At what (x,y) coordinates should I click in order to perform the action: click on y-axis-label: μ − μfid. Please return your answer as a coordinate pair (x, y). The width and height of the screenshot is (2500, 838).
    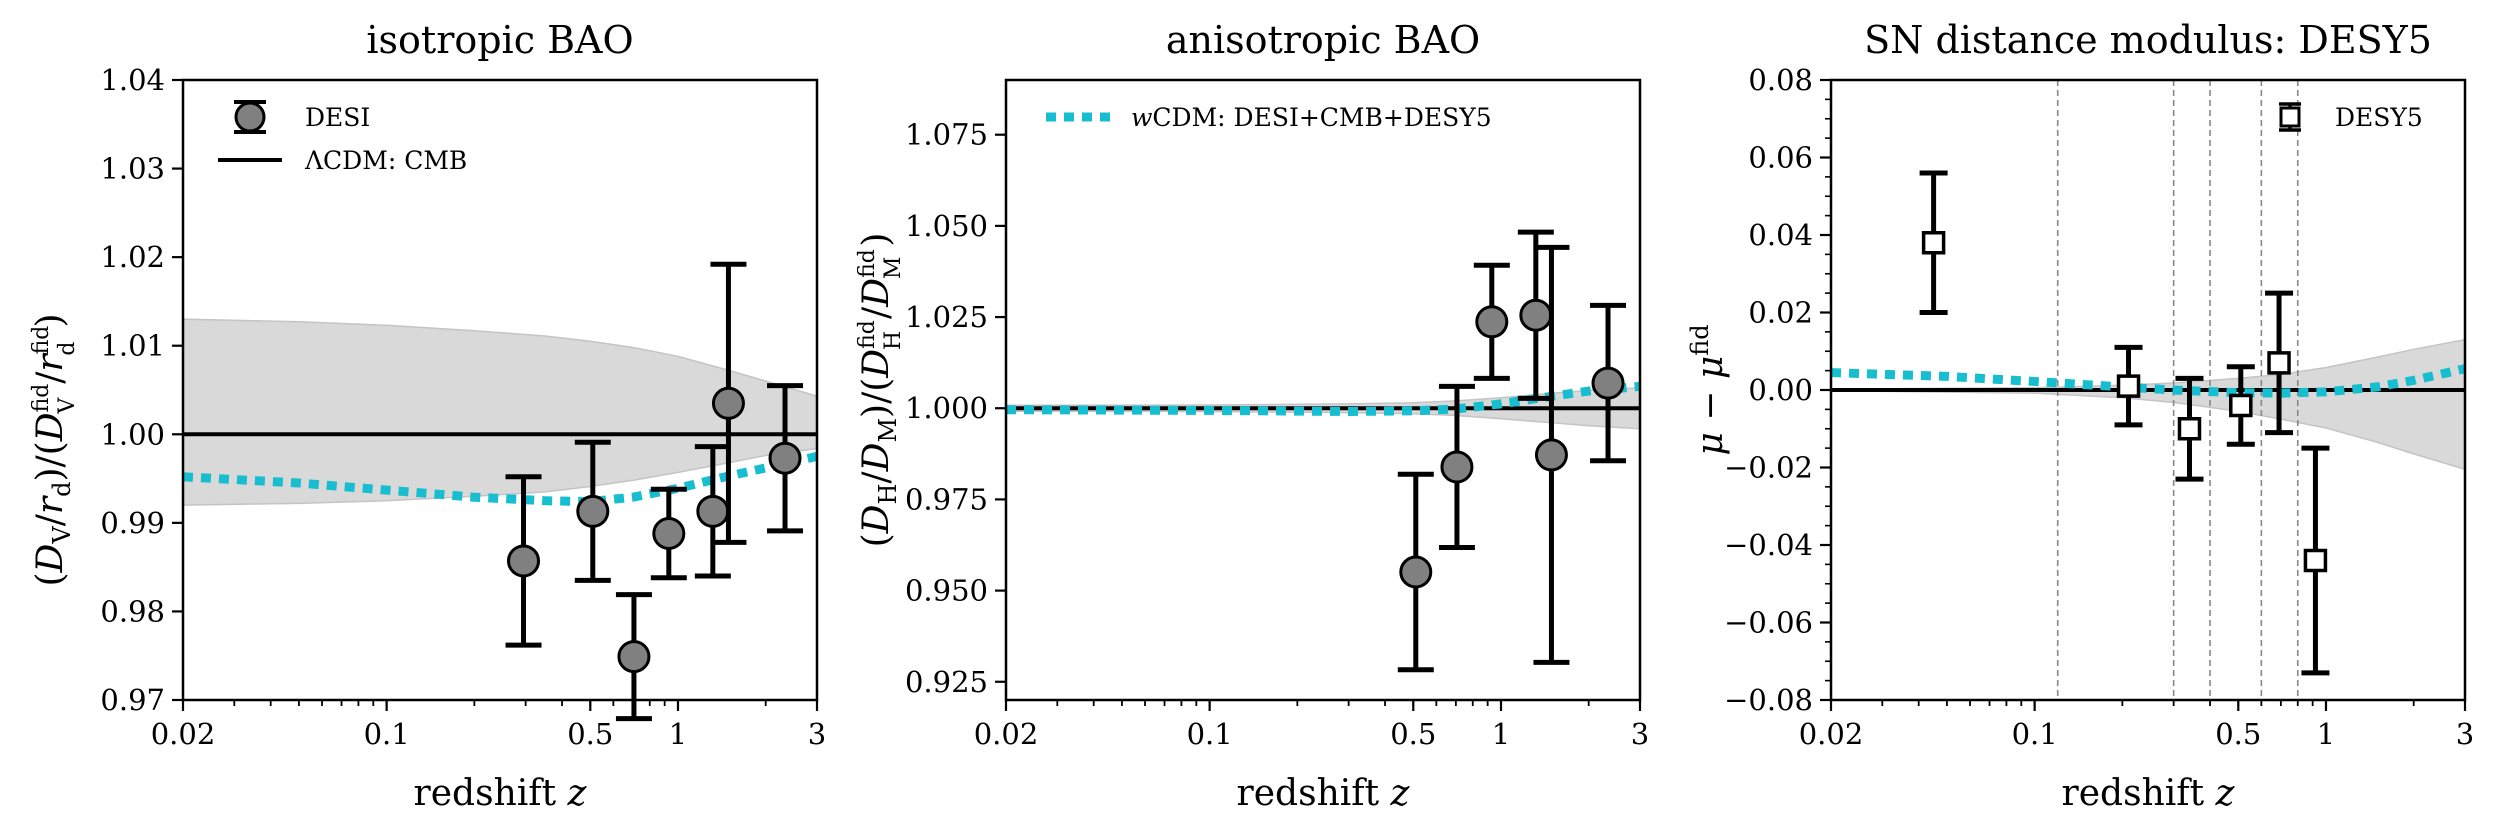
    Looking at the image, I should click on (1708, 389).